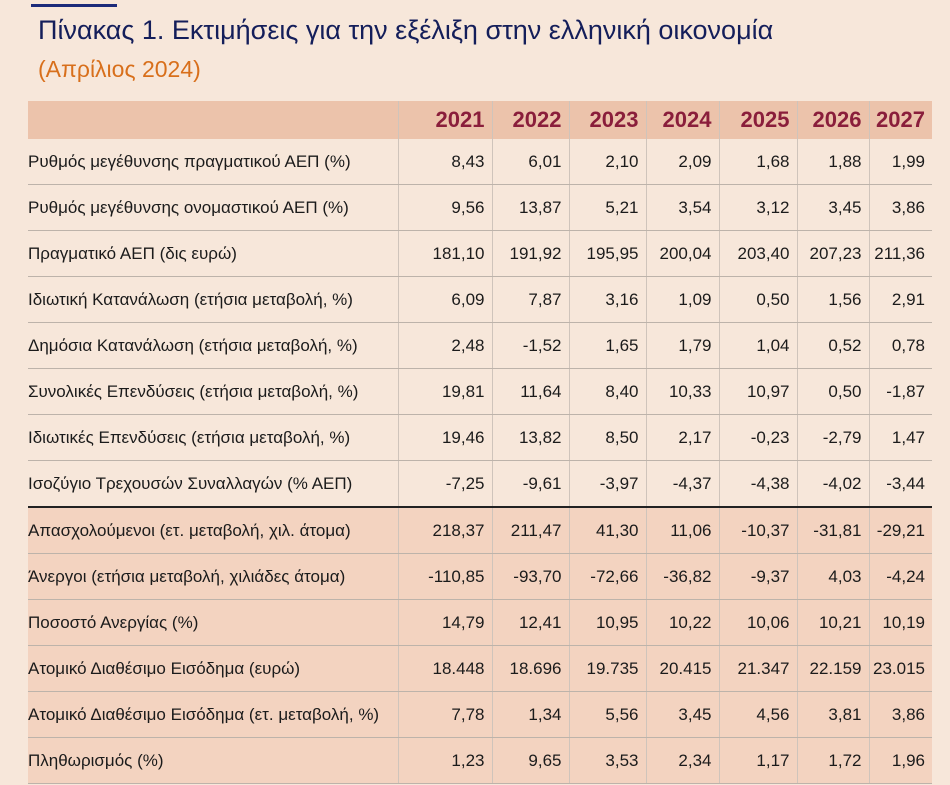 The image size is (950, 785). I want to click on row-label: Ποσοστό Ανεργίας (%), so click(213, 622).